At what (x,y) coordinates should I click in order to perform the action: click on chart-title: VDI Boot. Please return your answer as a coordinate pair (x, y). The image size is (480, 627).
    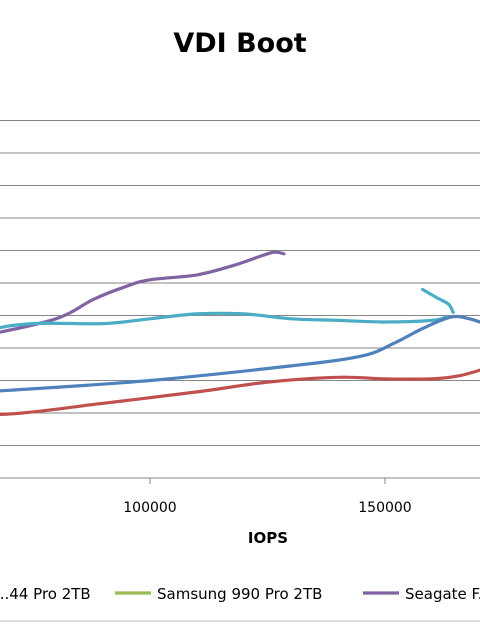
    Looking at the image, I should click on (239, 43).